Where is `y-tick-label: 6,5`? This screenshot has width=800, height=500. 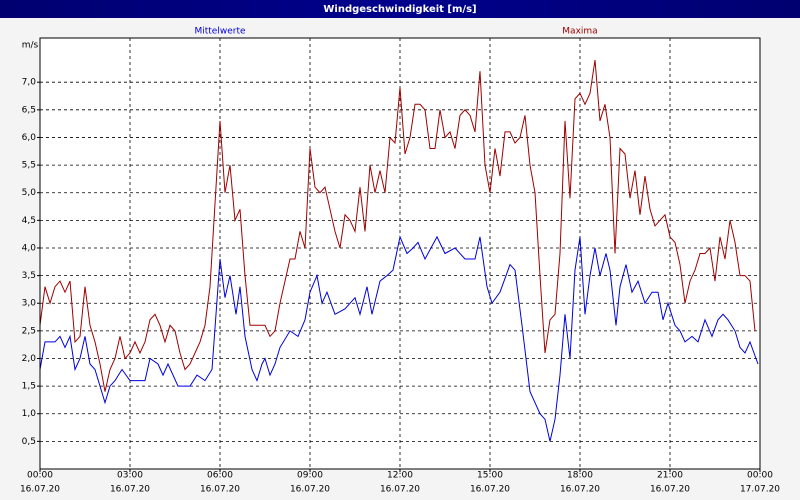
y-tick-label: 6,5 is located at coordinates (29, 110).